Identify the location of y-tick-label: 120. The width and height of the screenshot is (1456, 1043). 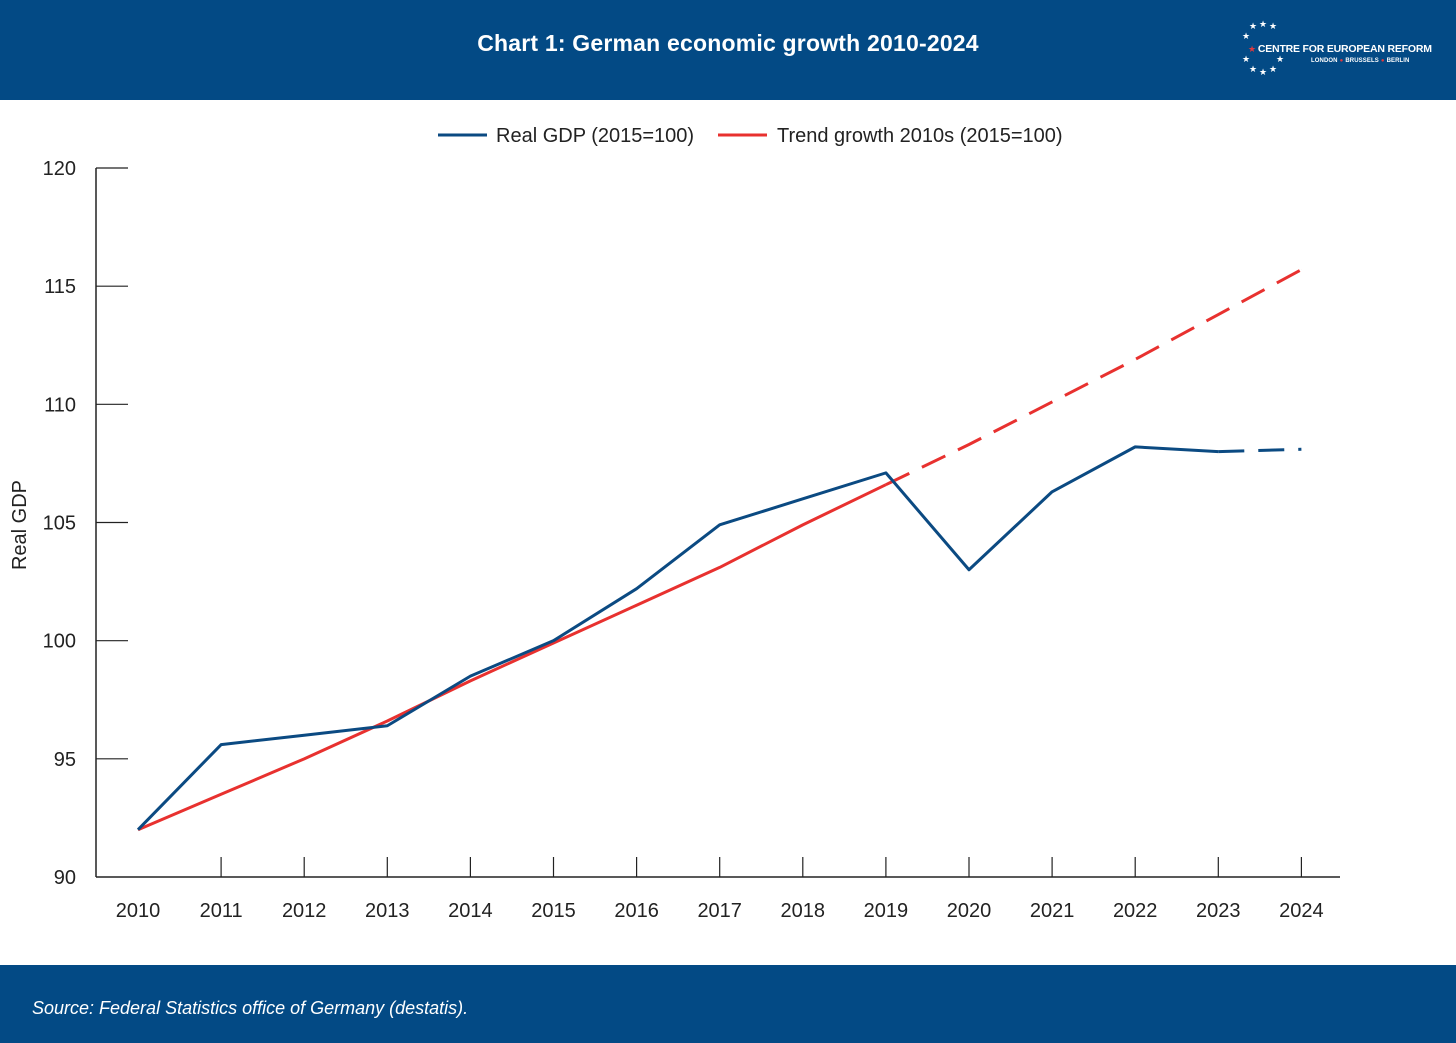
(59, 169).